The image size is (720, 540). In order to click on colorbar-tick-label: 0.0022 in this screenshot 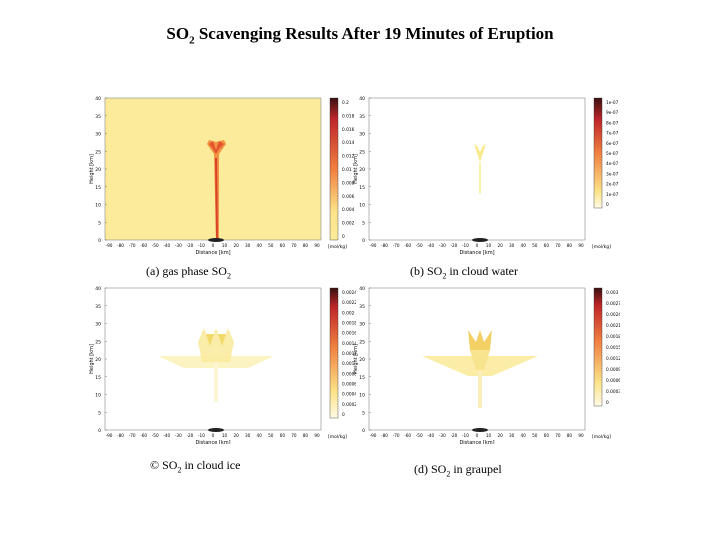, I will do `click(349, 303)`.